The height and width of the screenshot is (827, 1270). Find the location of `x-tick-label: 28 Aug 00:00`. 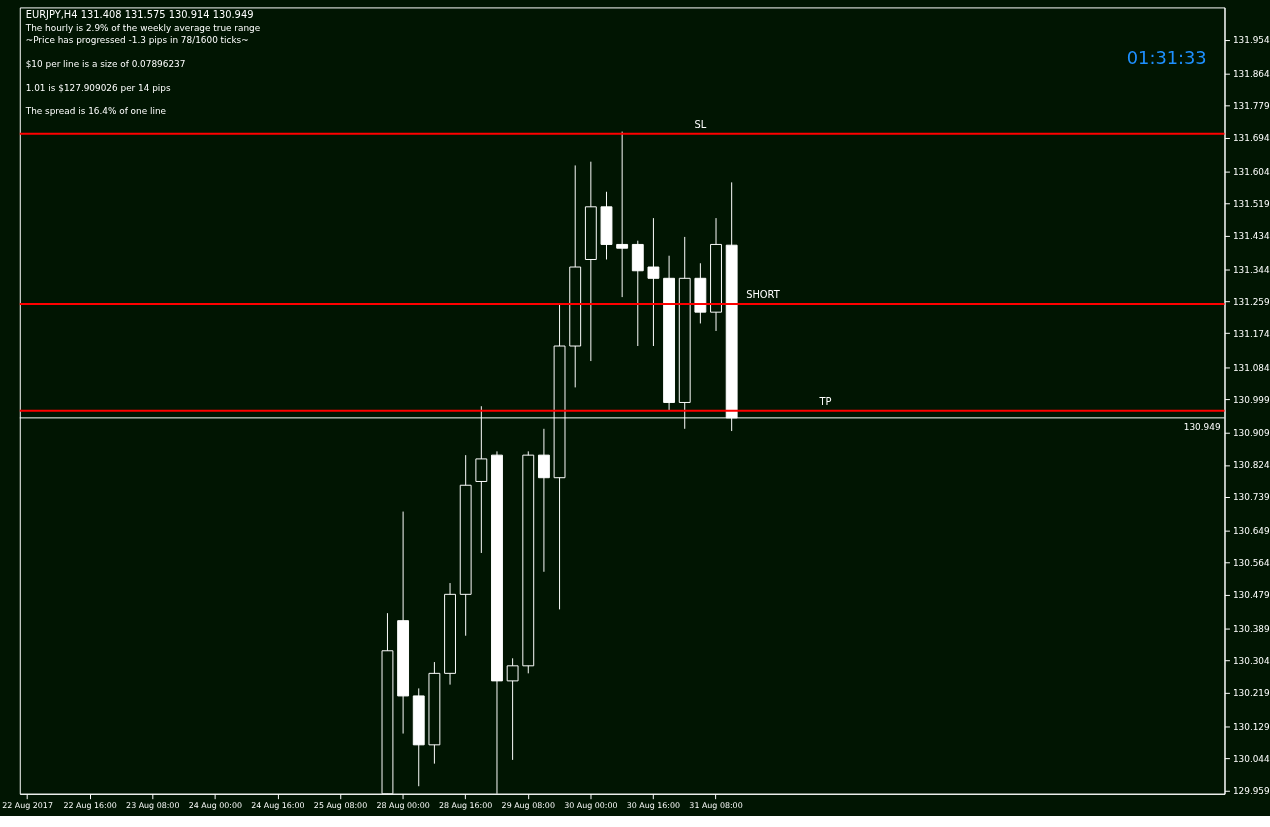

x-tick-label: 28 Aug 00:00 is located at coordinates (403, 806).